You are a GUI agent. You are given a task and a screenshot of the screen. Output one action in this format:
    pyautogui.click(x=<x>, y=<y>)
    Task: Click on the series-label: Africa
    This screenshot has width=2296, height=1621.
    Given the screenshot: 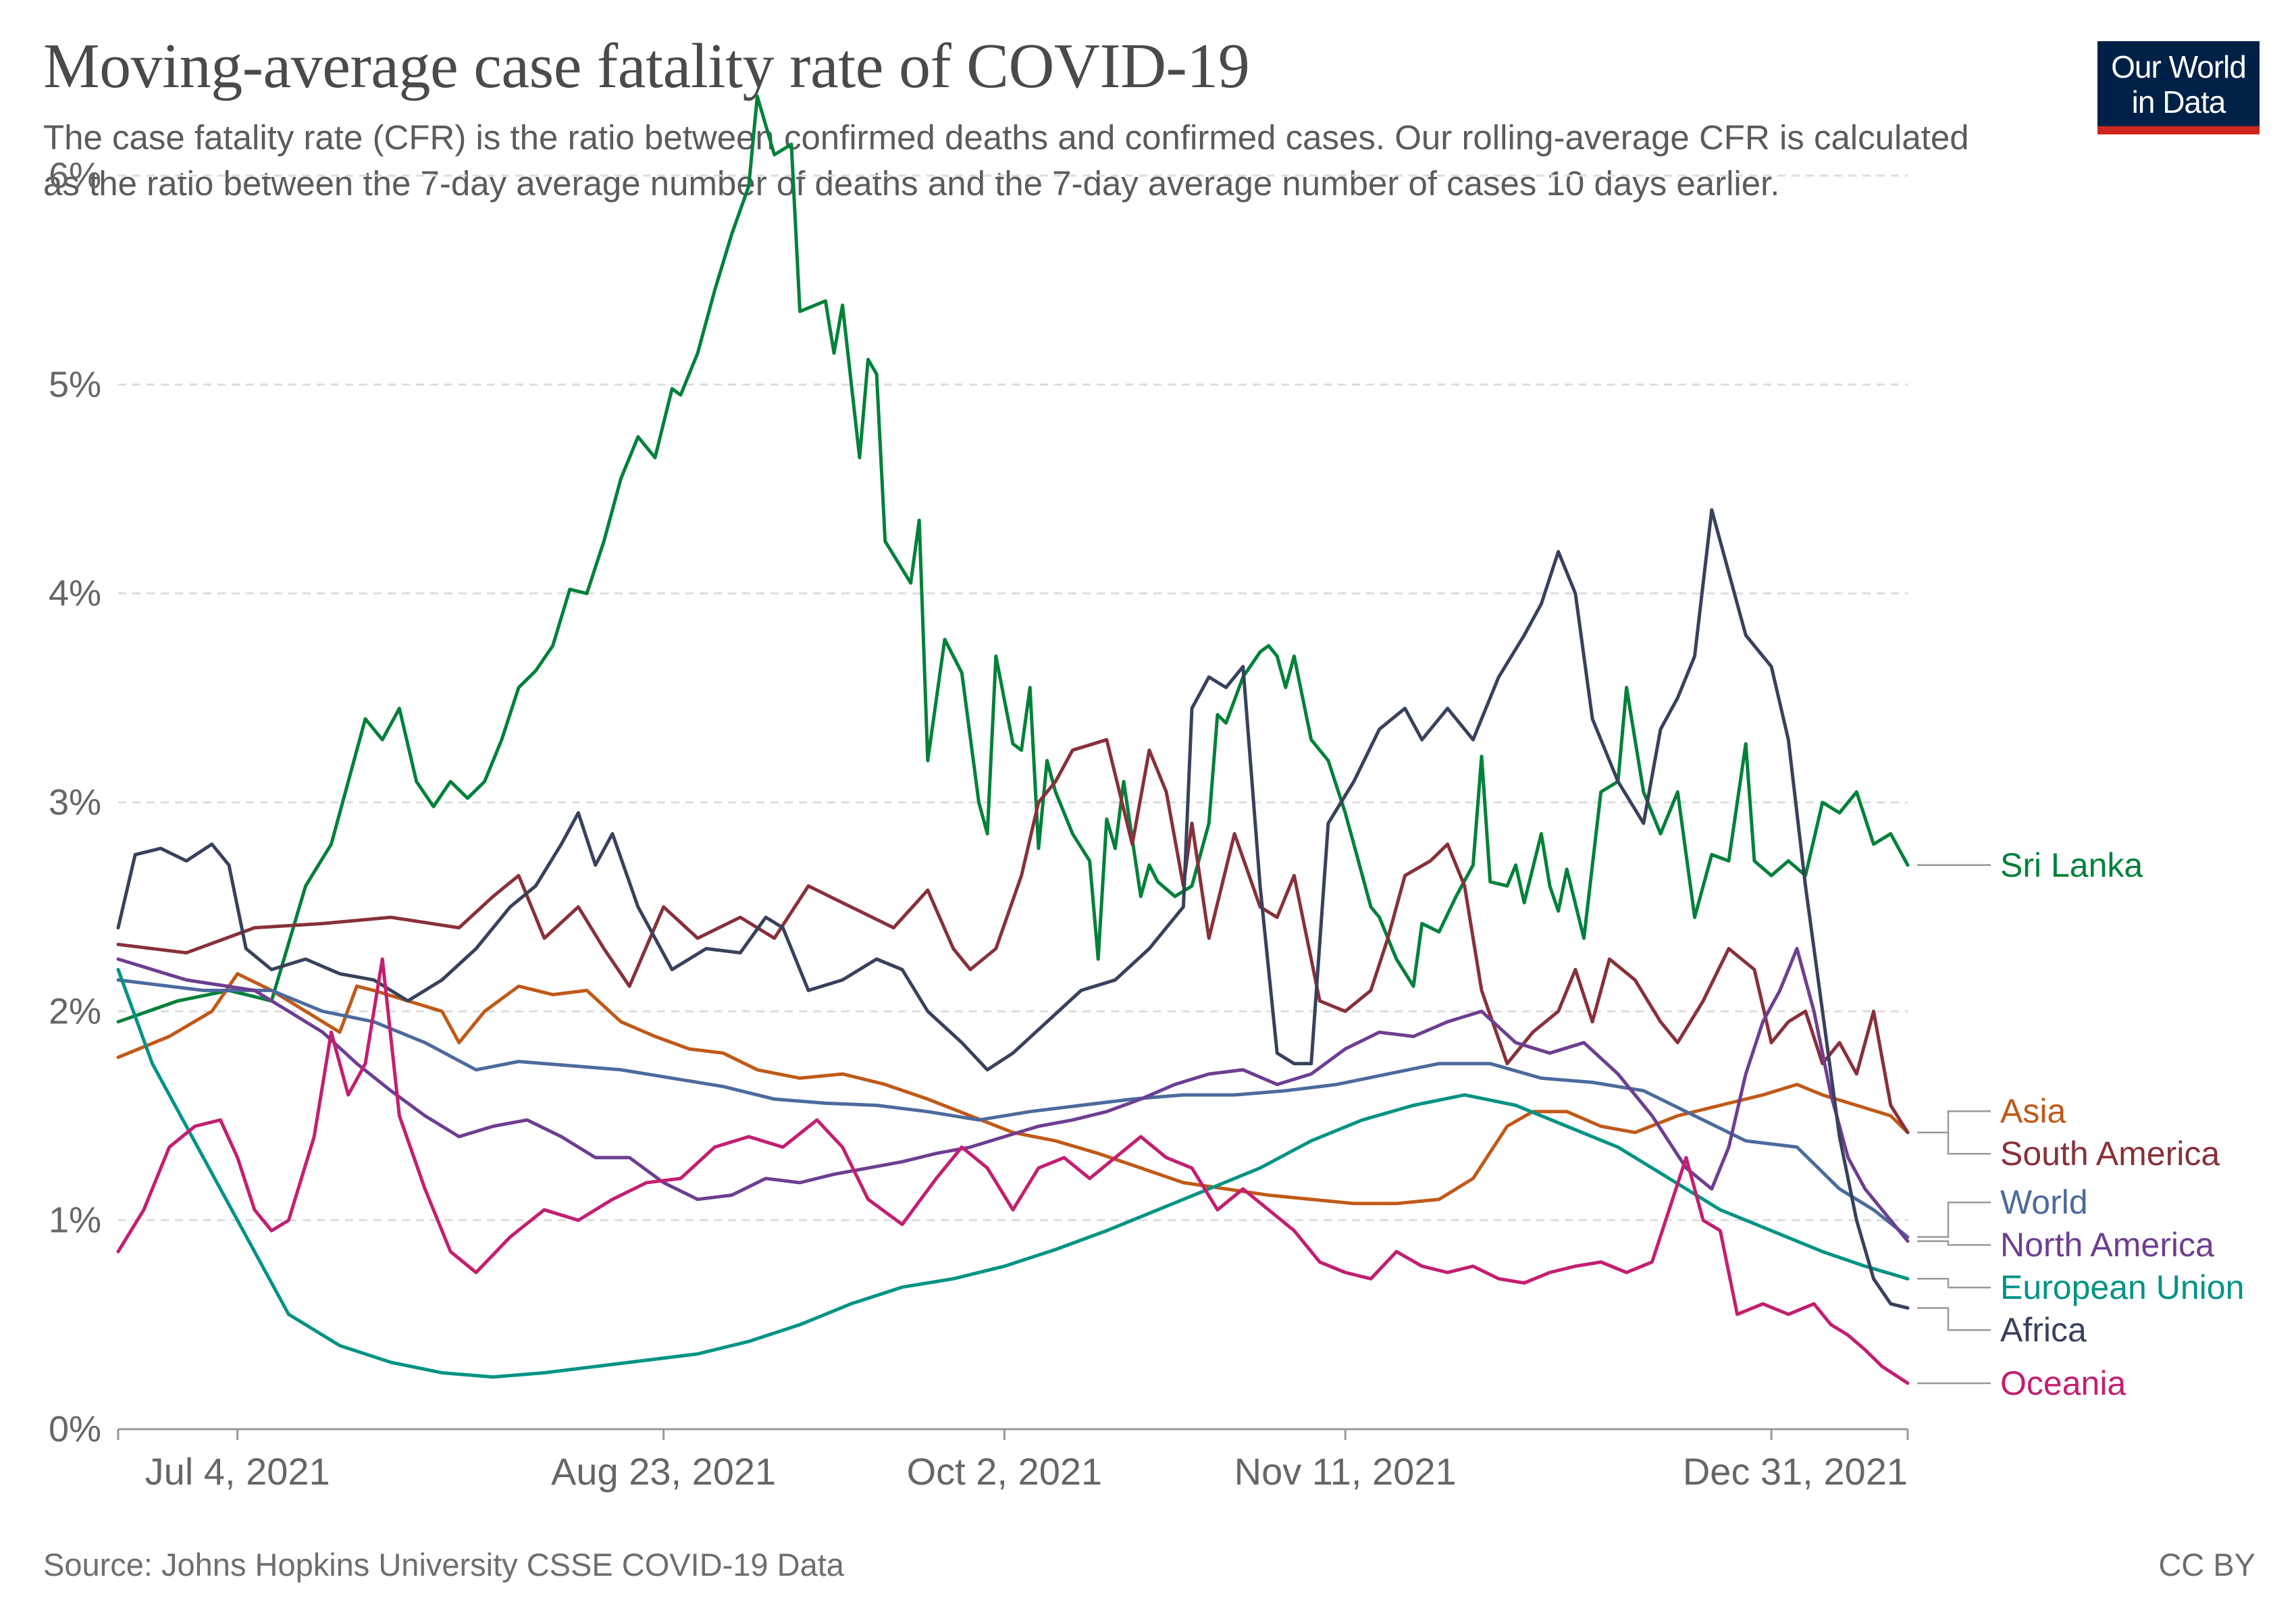 What is the action you would take?
    pyautogui.click(x=2043, y=1330)
    